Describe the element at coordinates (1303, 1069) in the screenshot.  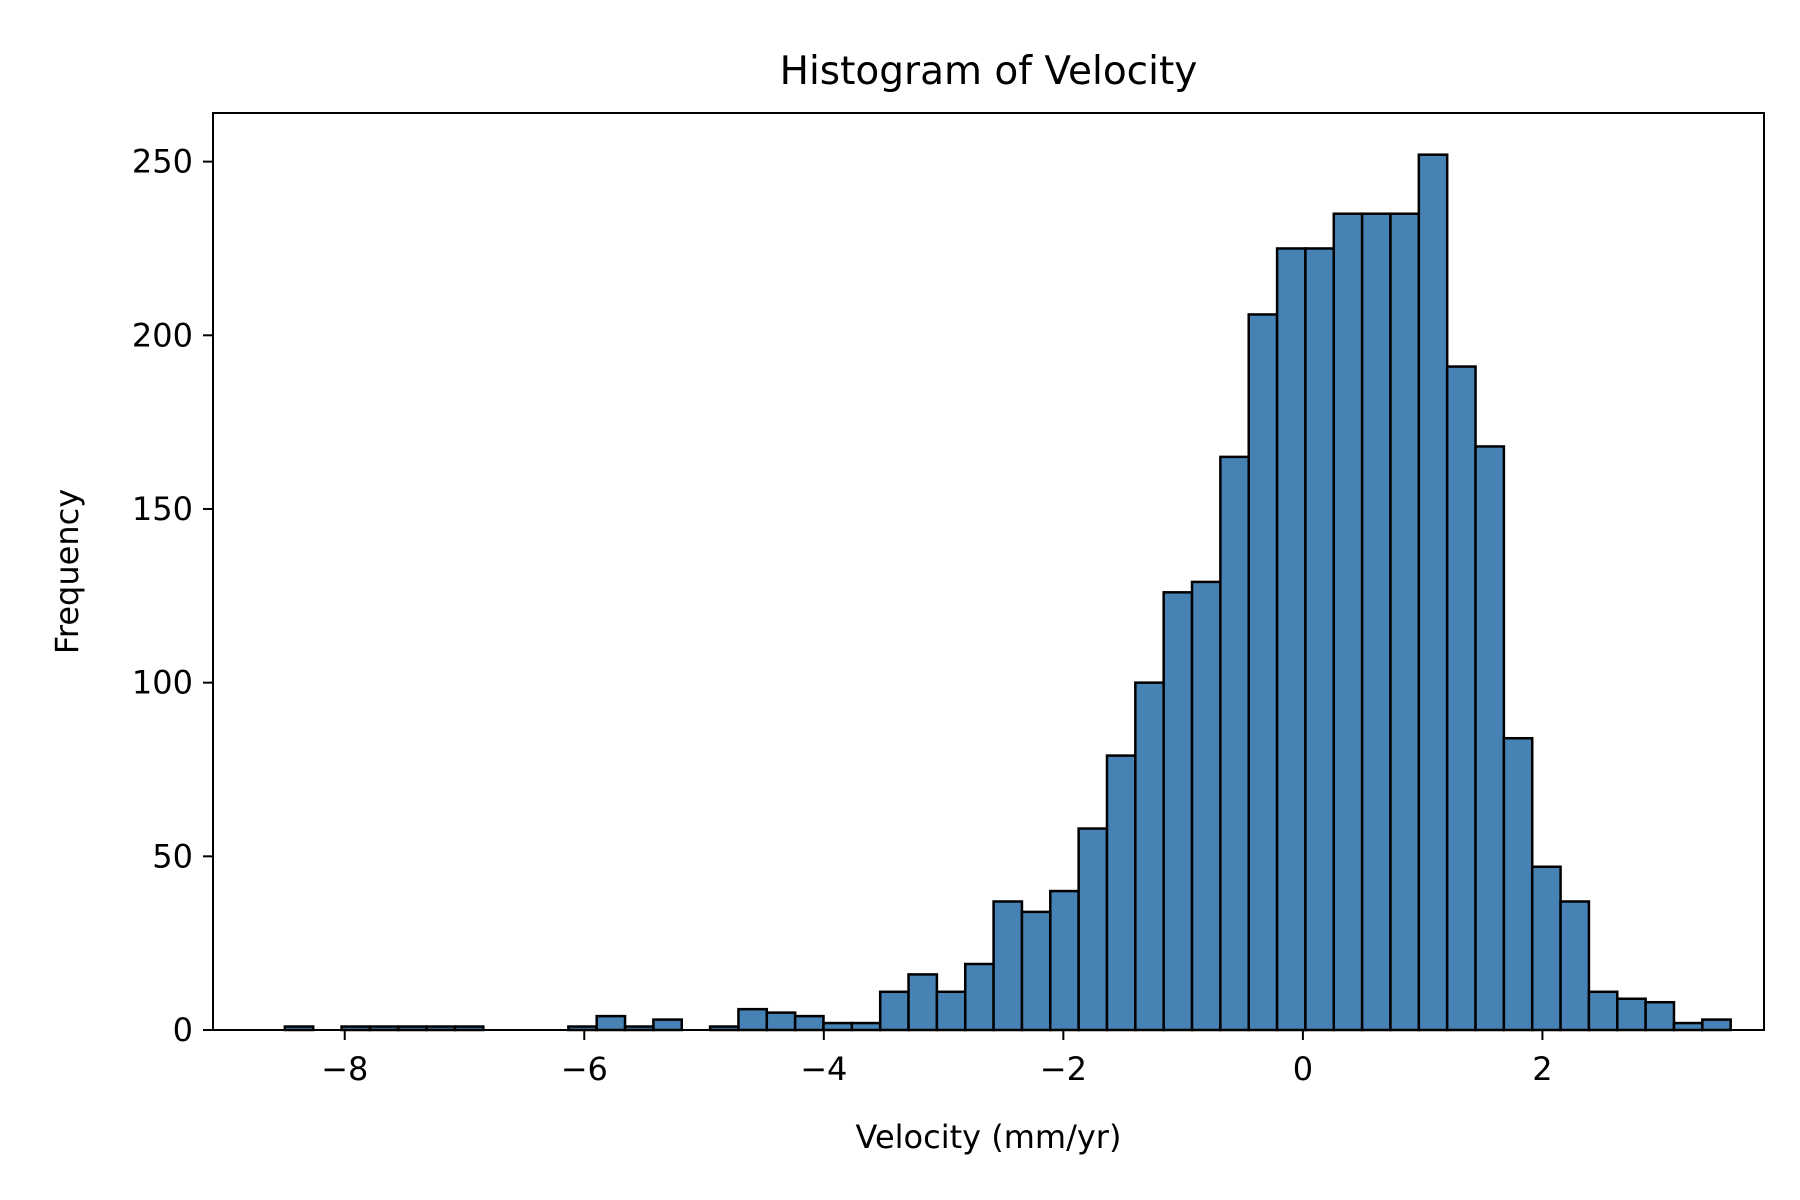
I see `x-tick-label: 0` at that location.